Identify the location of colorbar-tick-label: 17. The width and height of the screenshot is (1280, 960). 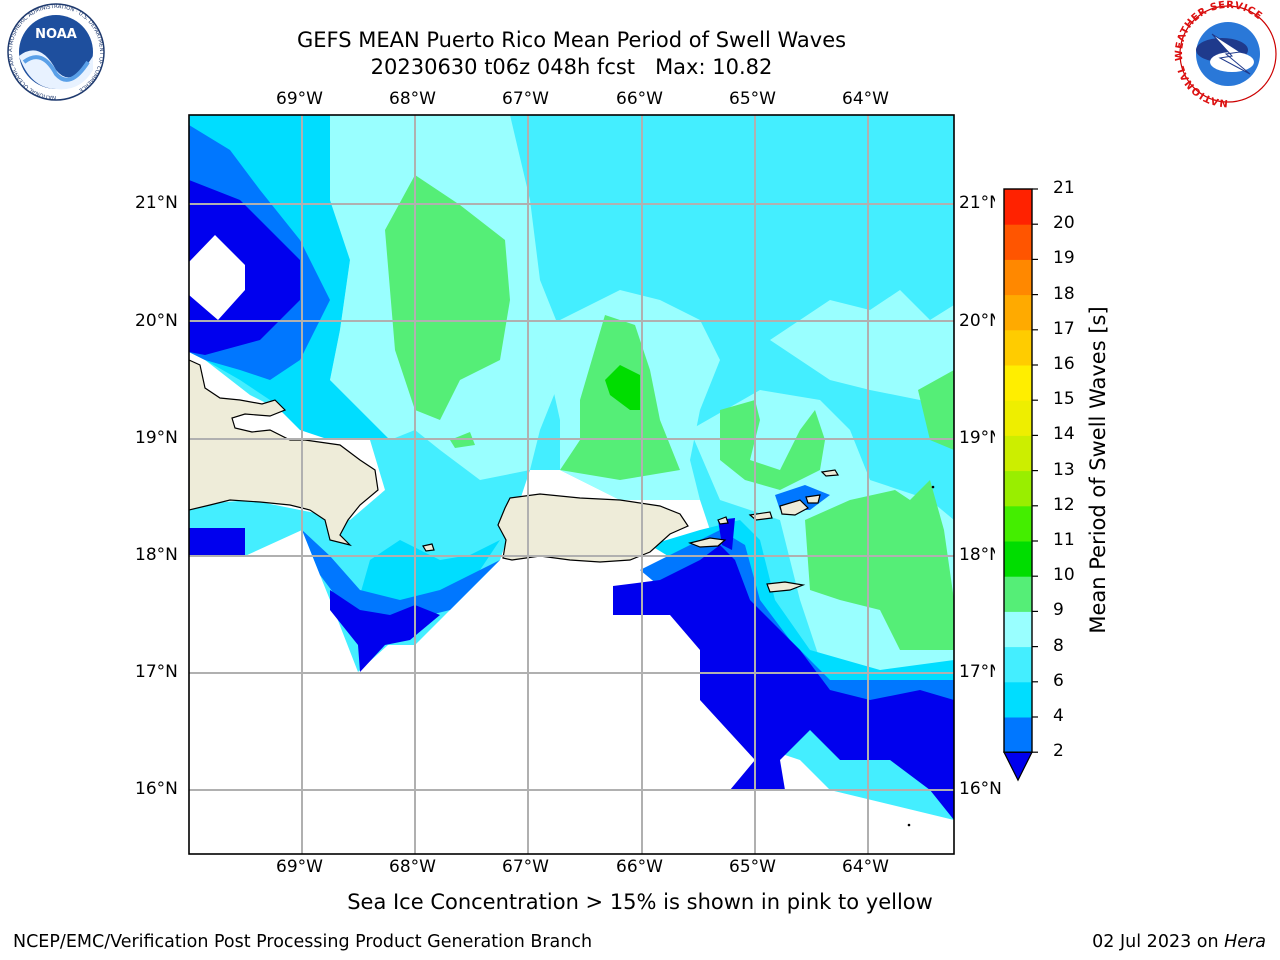
(1064, 328).